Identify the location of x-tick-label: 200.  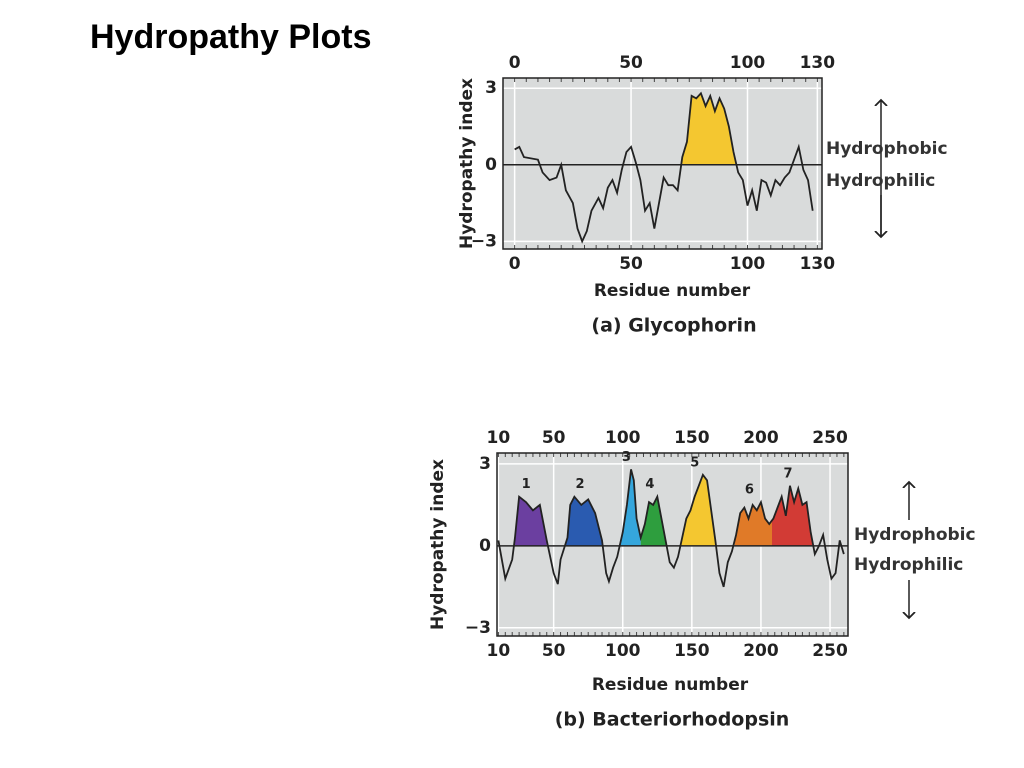
(761, 651).